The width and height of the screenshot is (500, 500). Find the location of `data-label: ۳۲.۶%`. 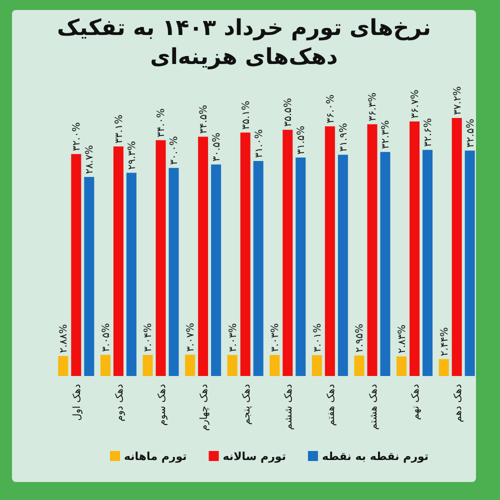

data-label: ۳۲.۶% is located at coordinates (428, 132).